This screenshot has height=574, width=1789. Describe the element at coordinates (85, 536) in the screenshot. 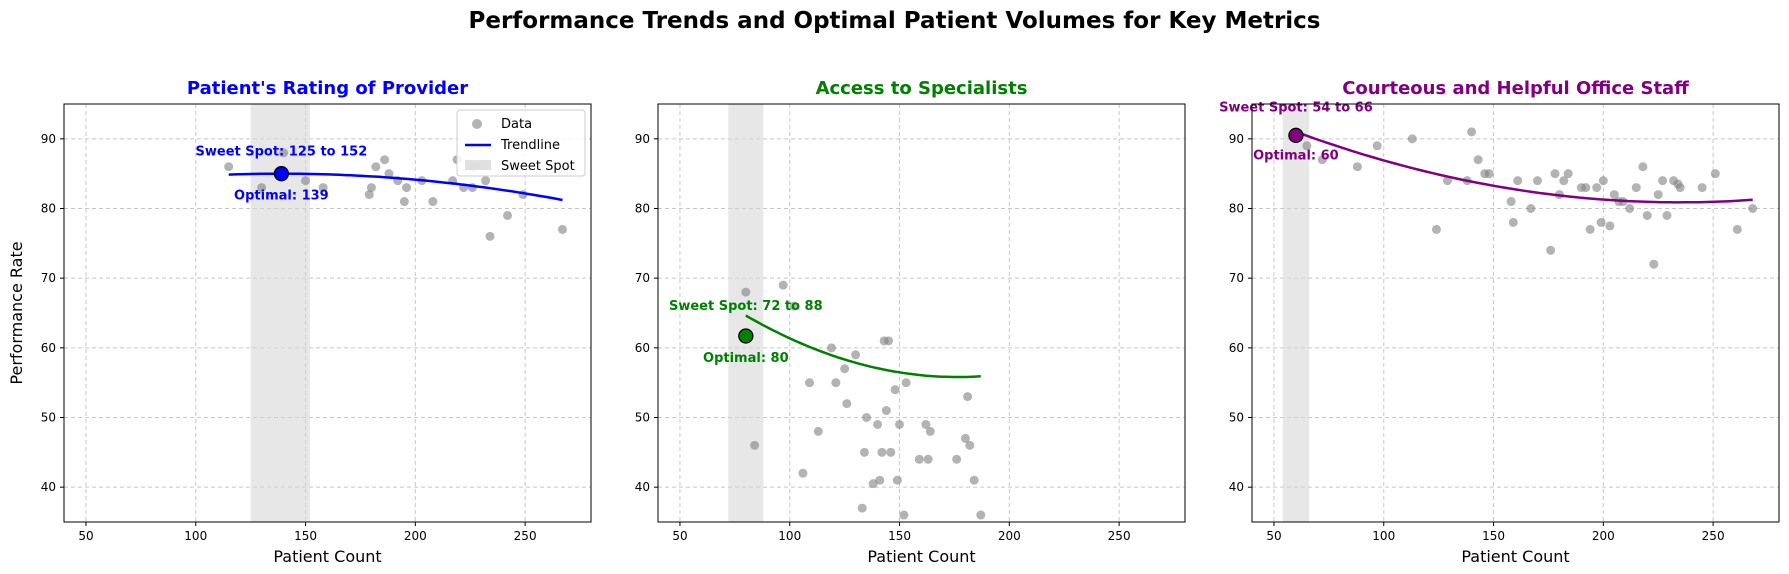

I see `x-tick-label: 50` at that location.